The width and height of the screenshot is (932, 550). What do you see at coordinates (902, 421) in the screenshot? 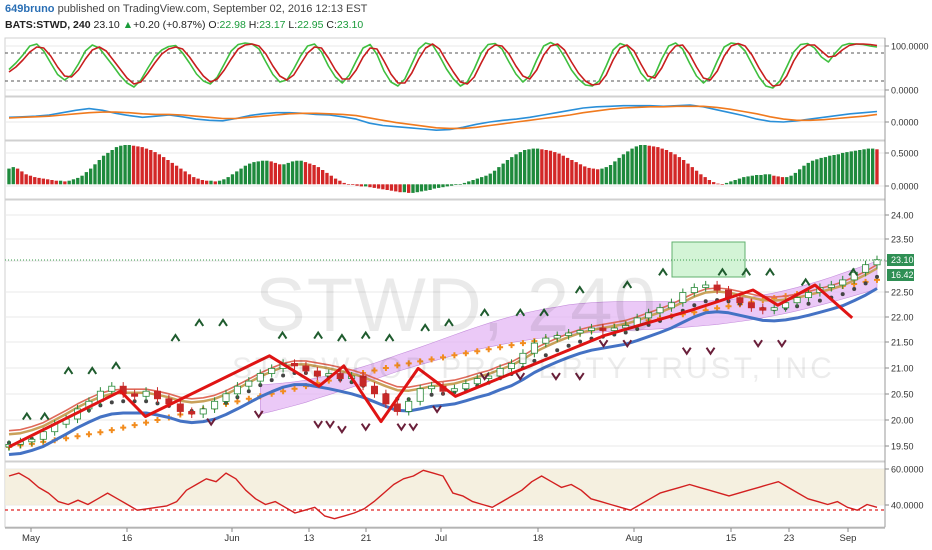
I see `y-tick-label: 20.00` at bounding box center [902, 421].